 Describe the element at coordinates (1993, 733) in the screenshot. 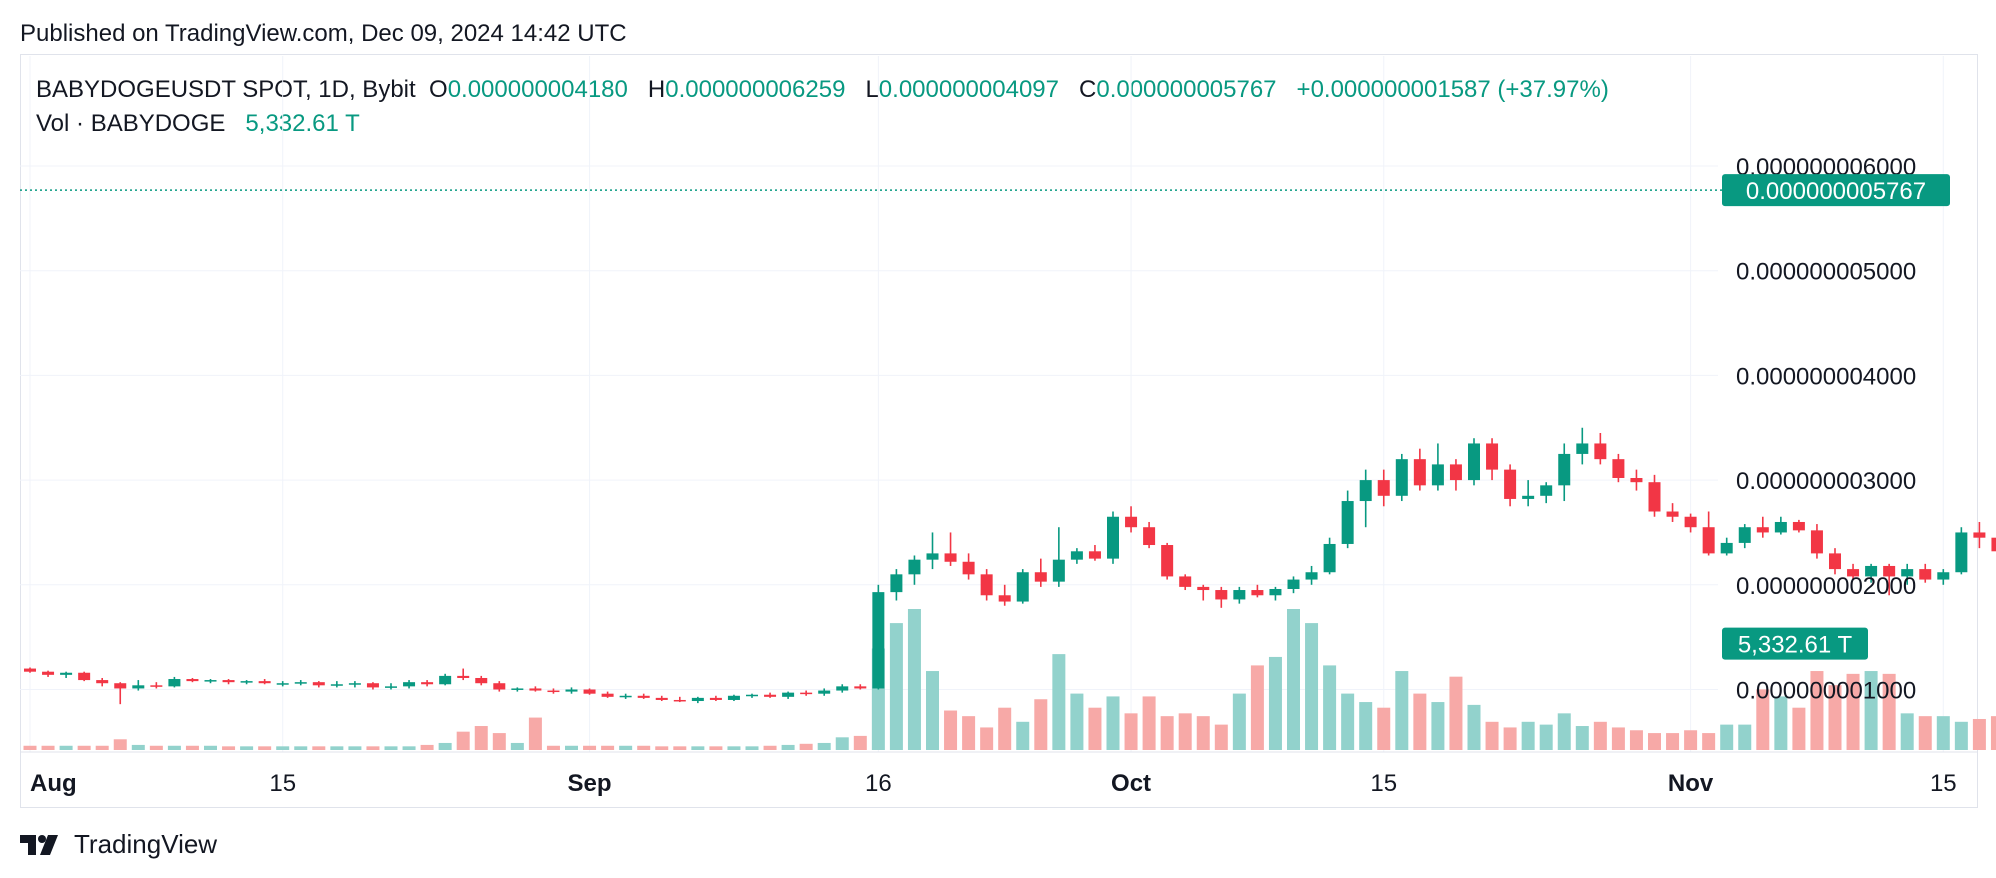

I see `volume-bar` at that location.